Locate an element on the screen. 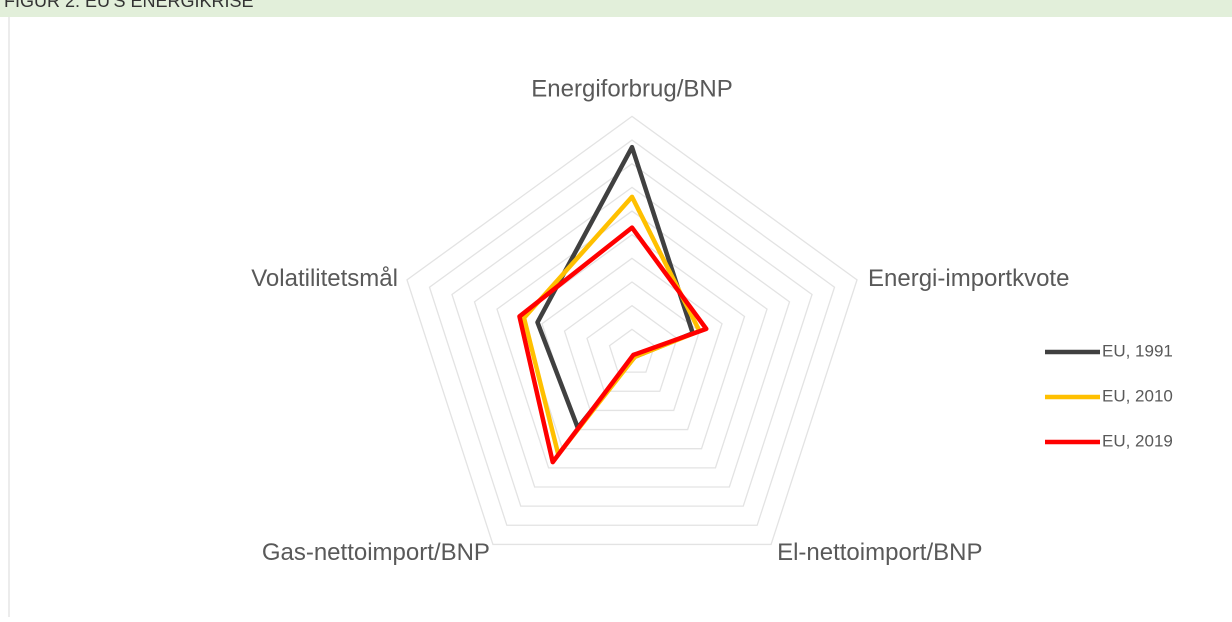 The width and height of the screenshot is (1232, 622). axis-label: Energi-importkvote is located at coordinates (968, 278).